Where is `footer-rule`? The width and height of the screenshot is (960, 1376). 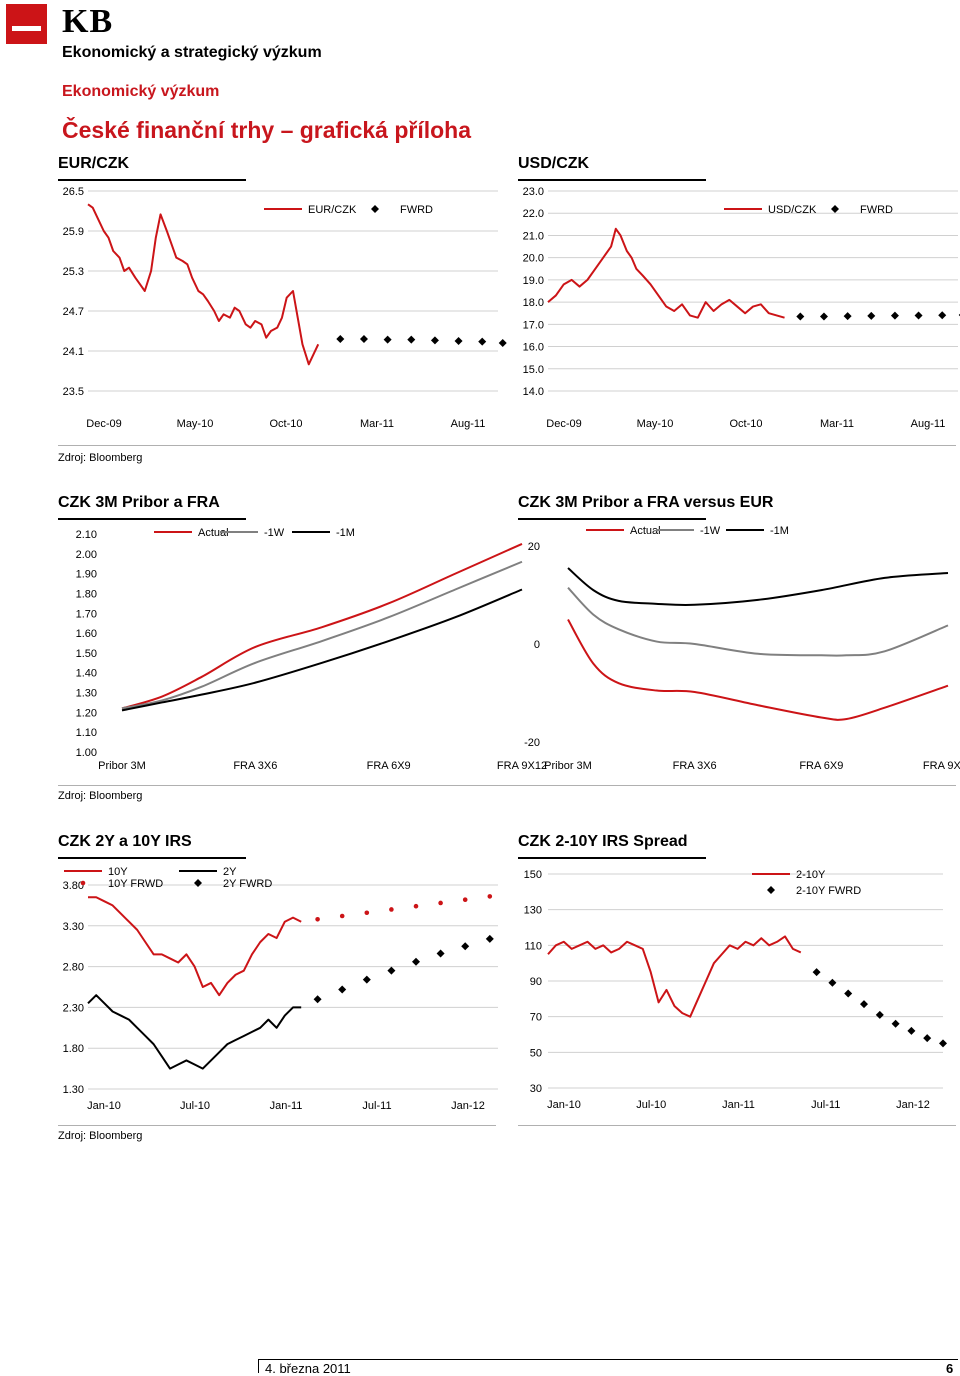 footer-rule is located at coordinates (608, 1359).